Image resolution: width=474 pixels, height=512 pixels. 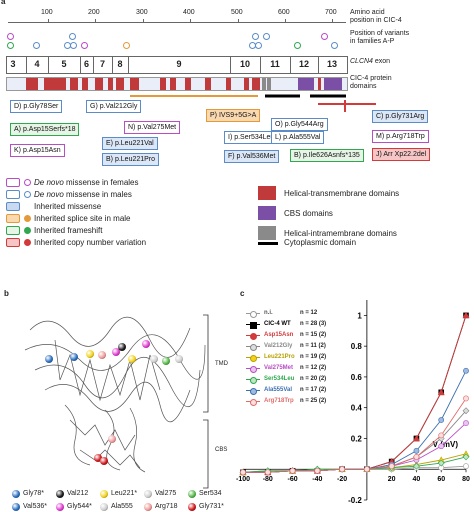 I want to click on key-label: Val536*, so click(x=35, y=506).